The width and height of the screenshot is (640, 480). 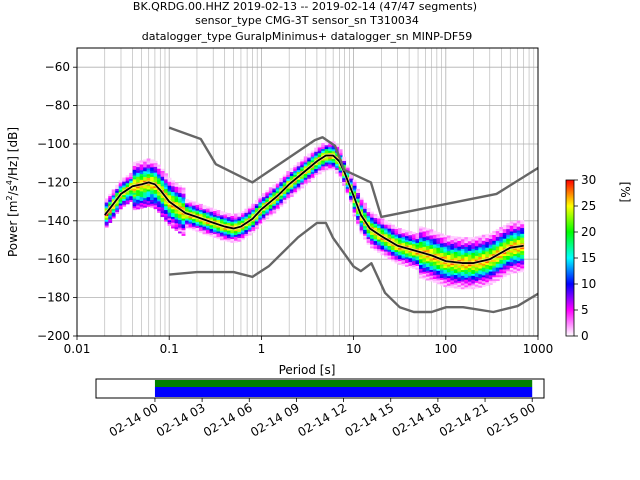 I want to click on availability-data-segment, so click(x=343, y=392).